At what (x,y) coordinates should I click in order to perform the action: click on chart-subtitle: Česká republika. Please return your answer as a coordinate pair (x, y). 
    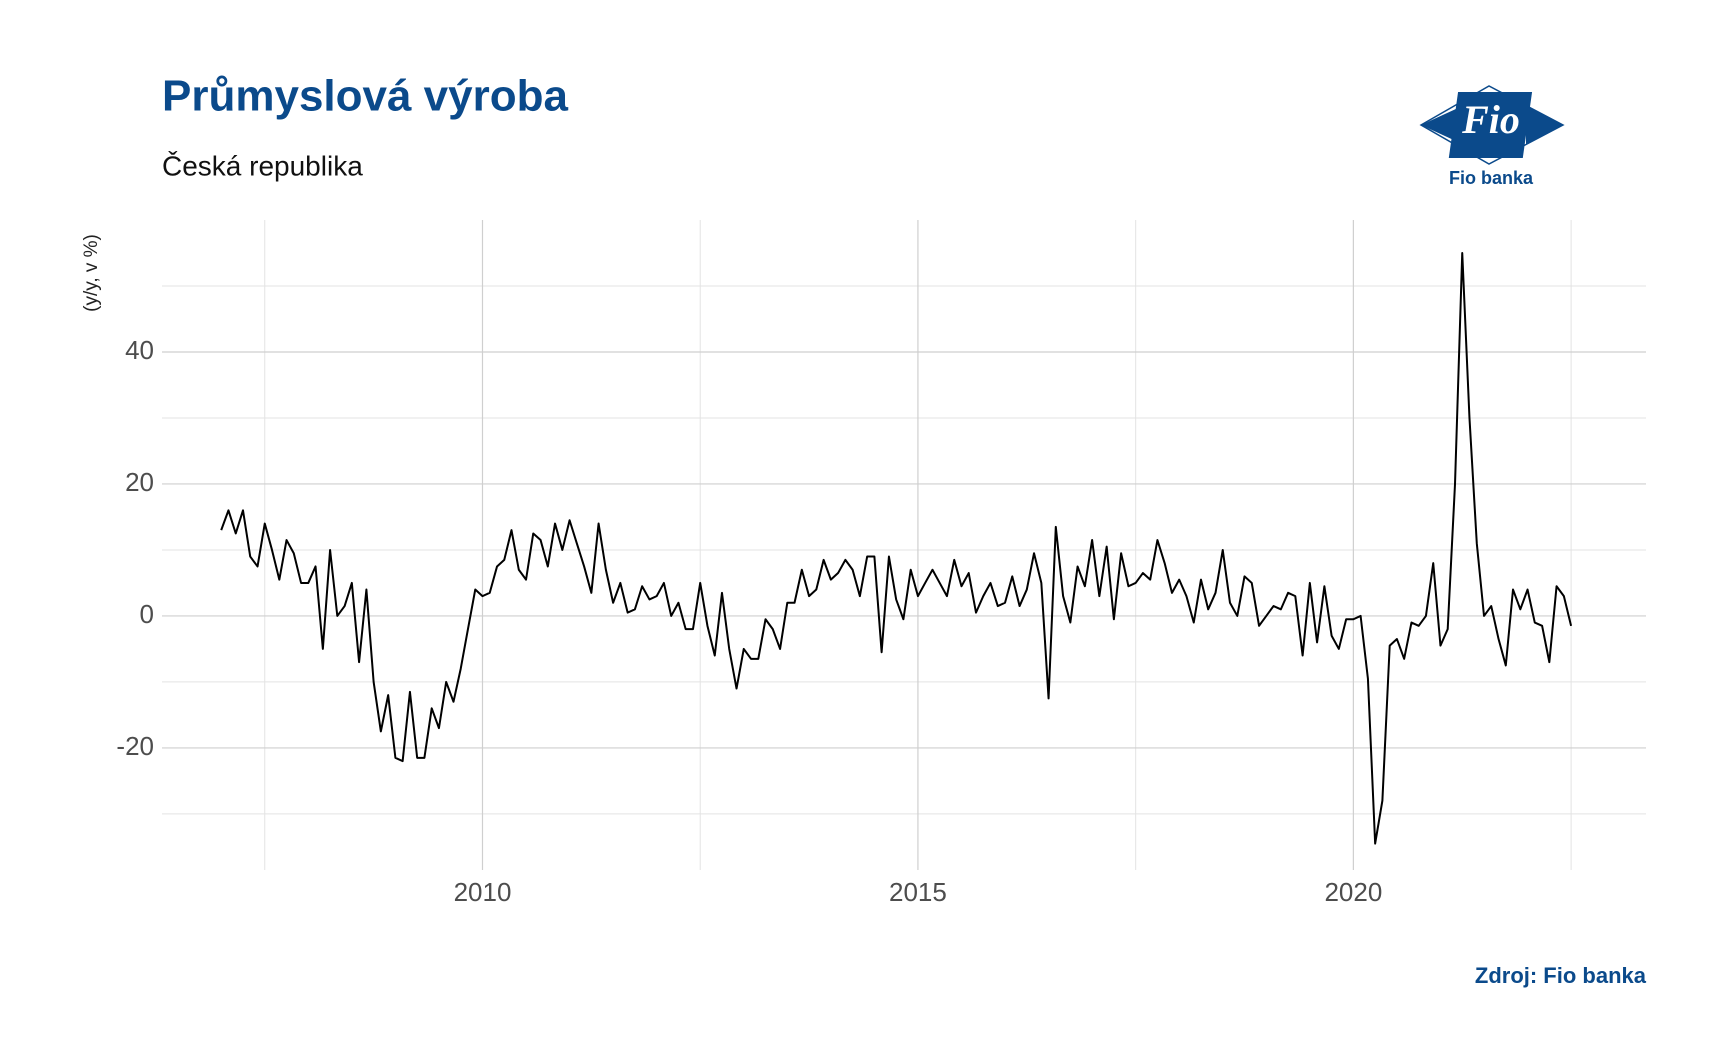
    Looking at the image, I should click on (262, 165).